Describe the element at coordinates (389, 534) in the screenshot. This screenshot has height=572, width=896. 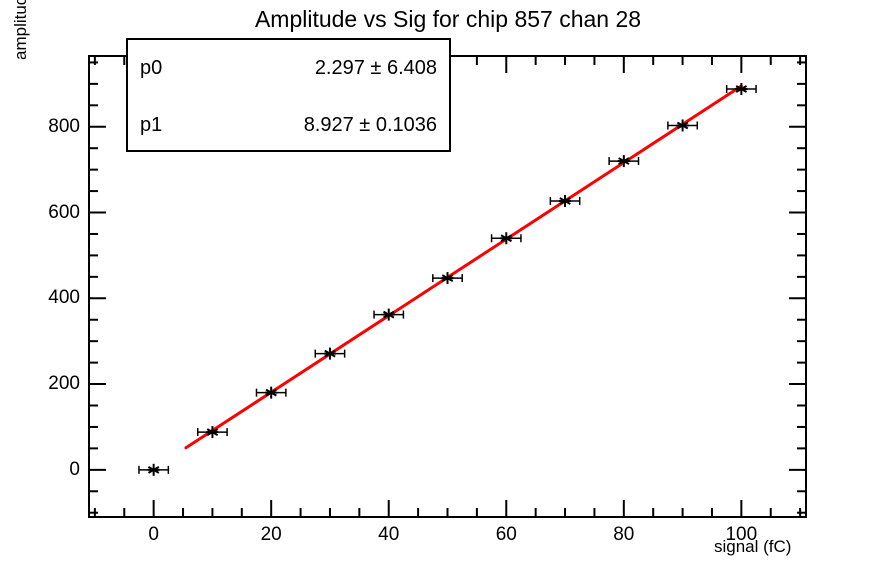
I see `x-axis-tick-label: 40` at that location.